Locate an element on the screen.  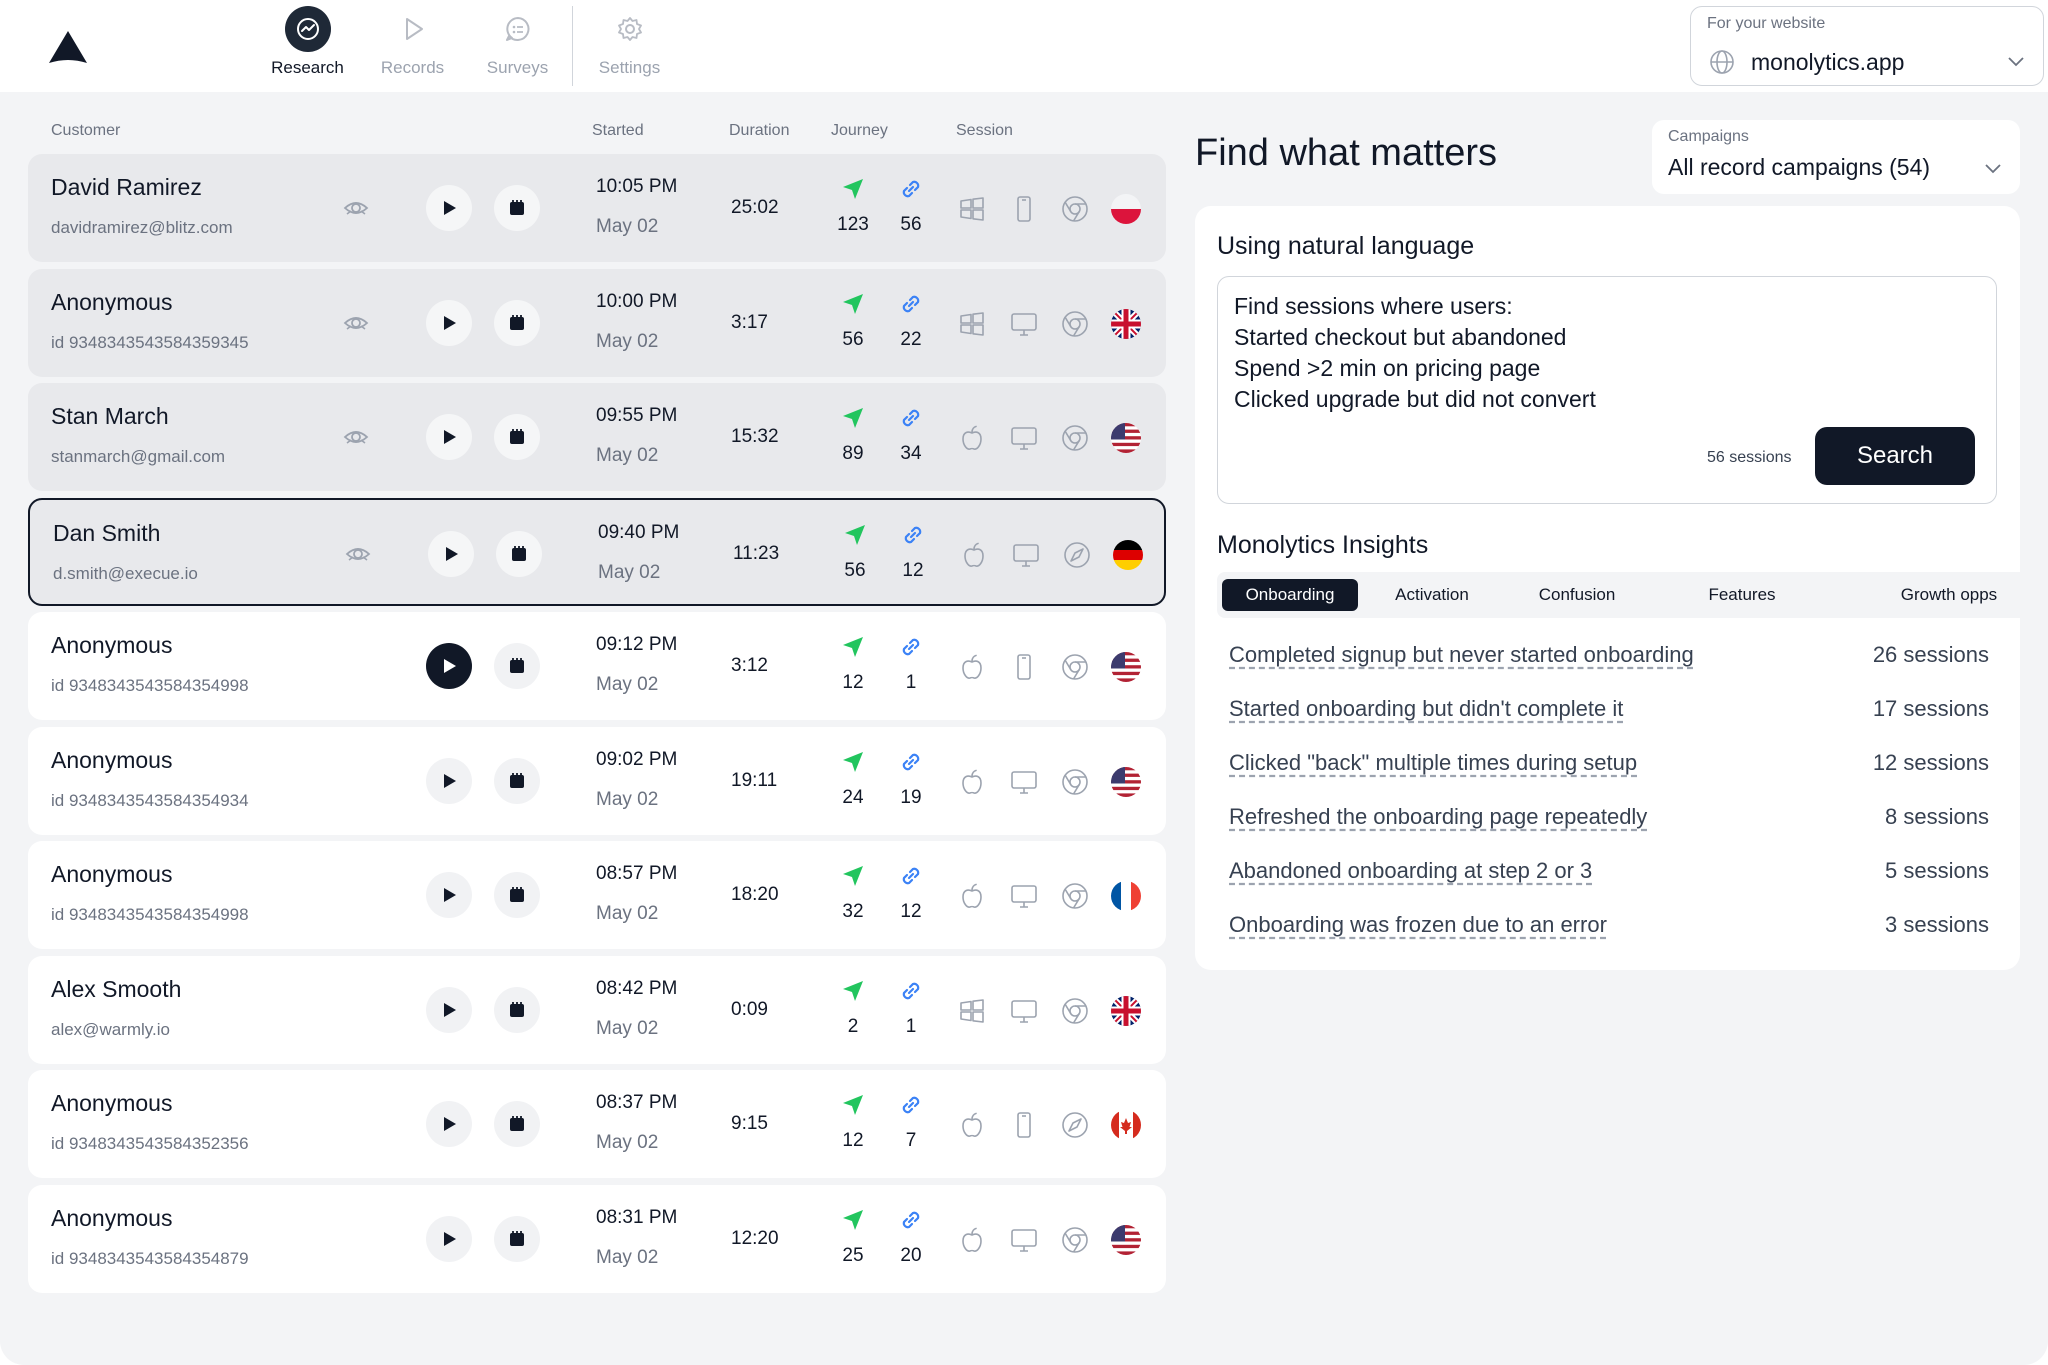
nav-settings: Settings is located at coordinates (629, 46).